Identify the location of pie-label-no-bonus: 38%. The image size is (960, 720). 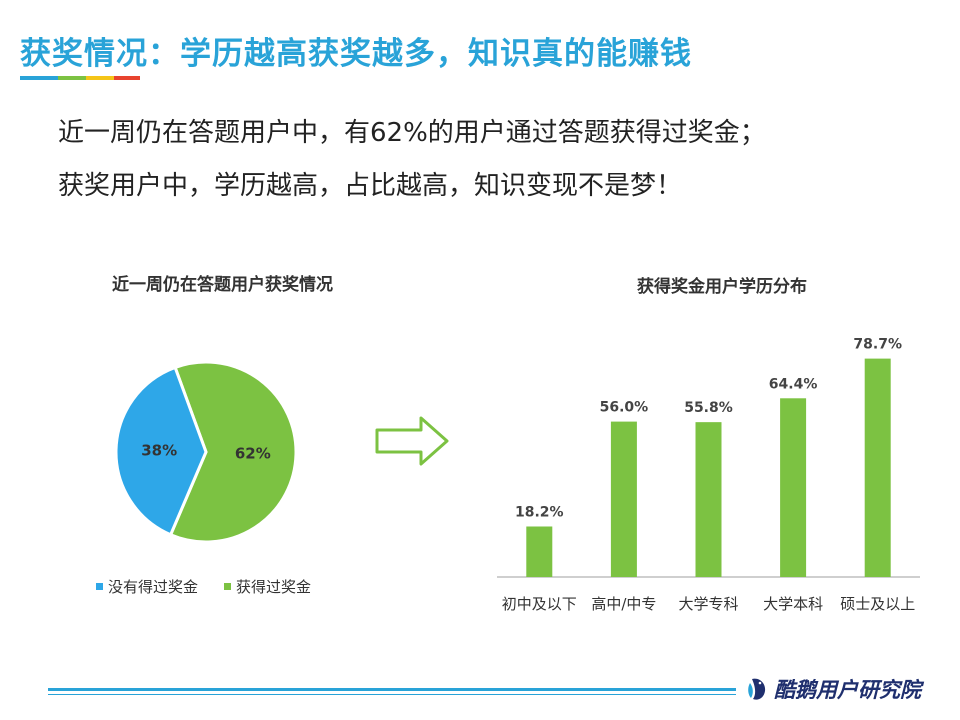
(159, 451).